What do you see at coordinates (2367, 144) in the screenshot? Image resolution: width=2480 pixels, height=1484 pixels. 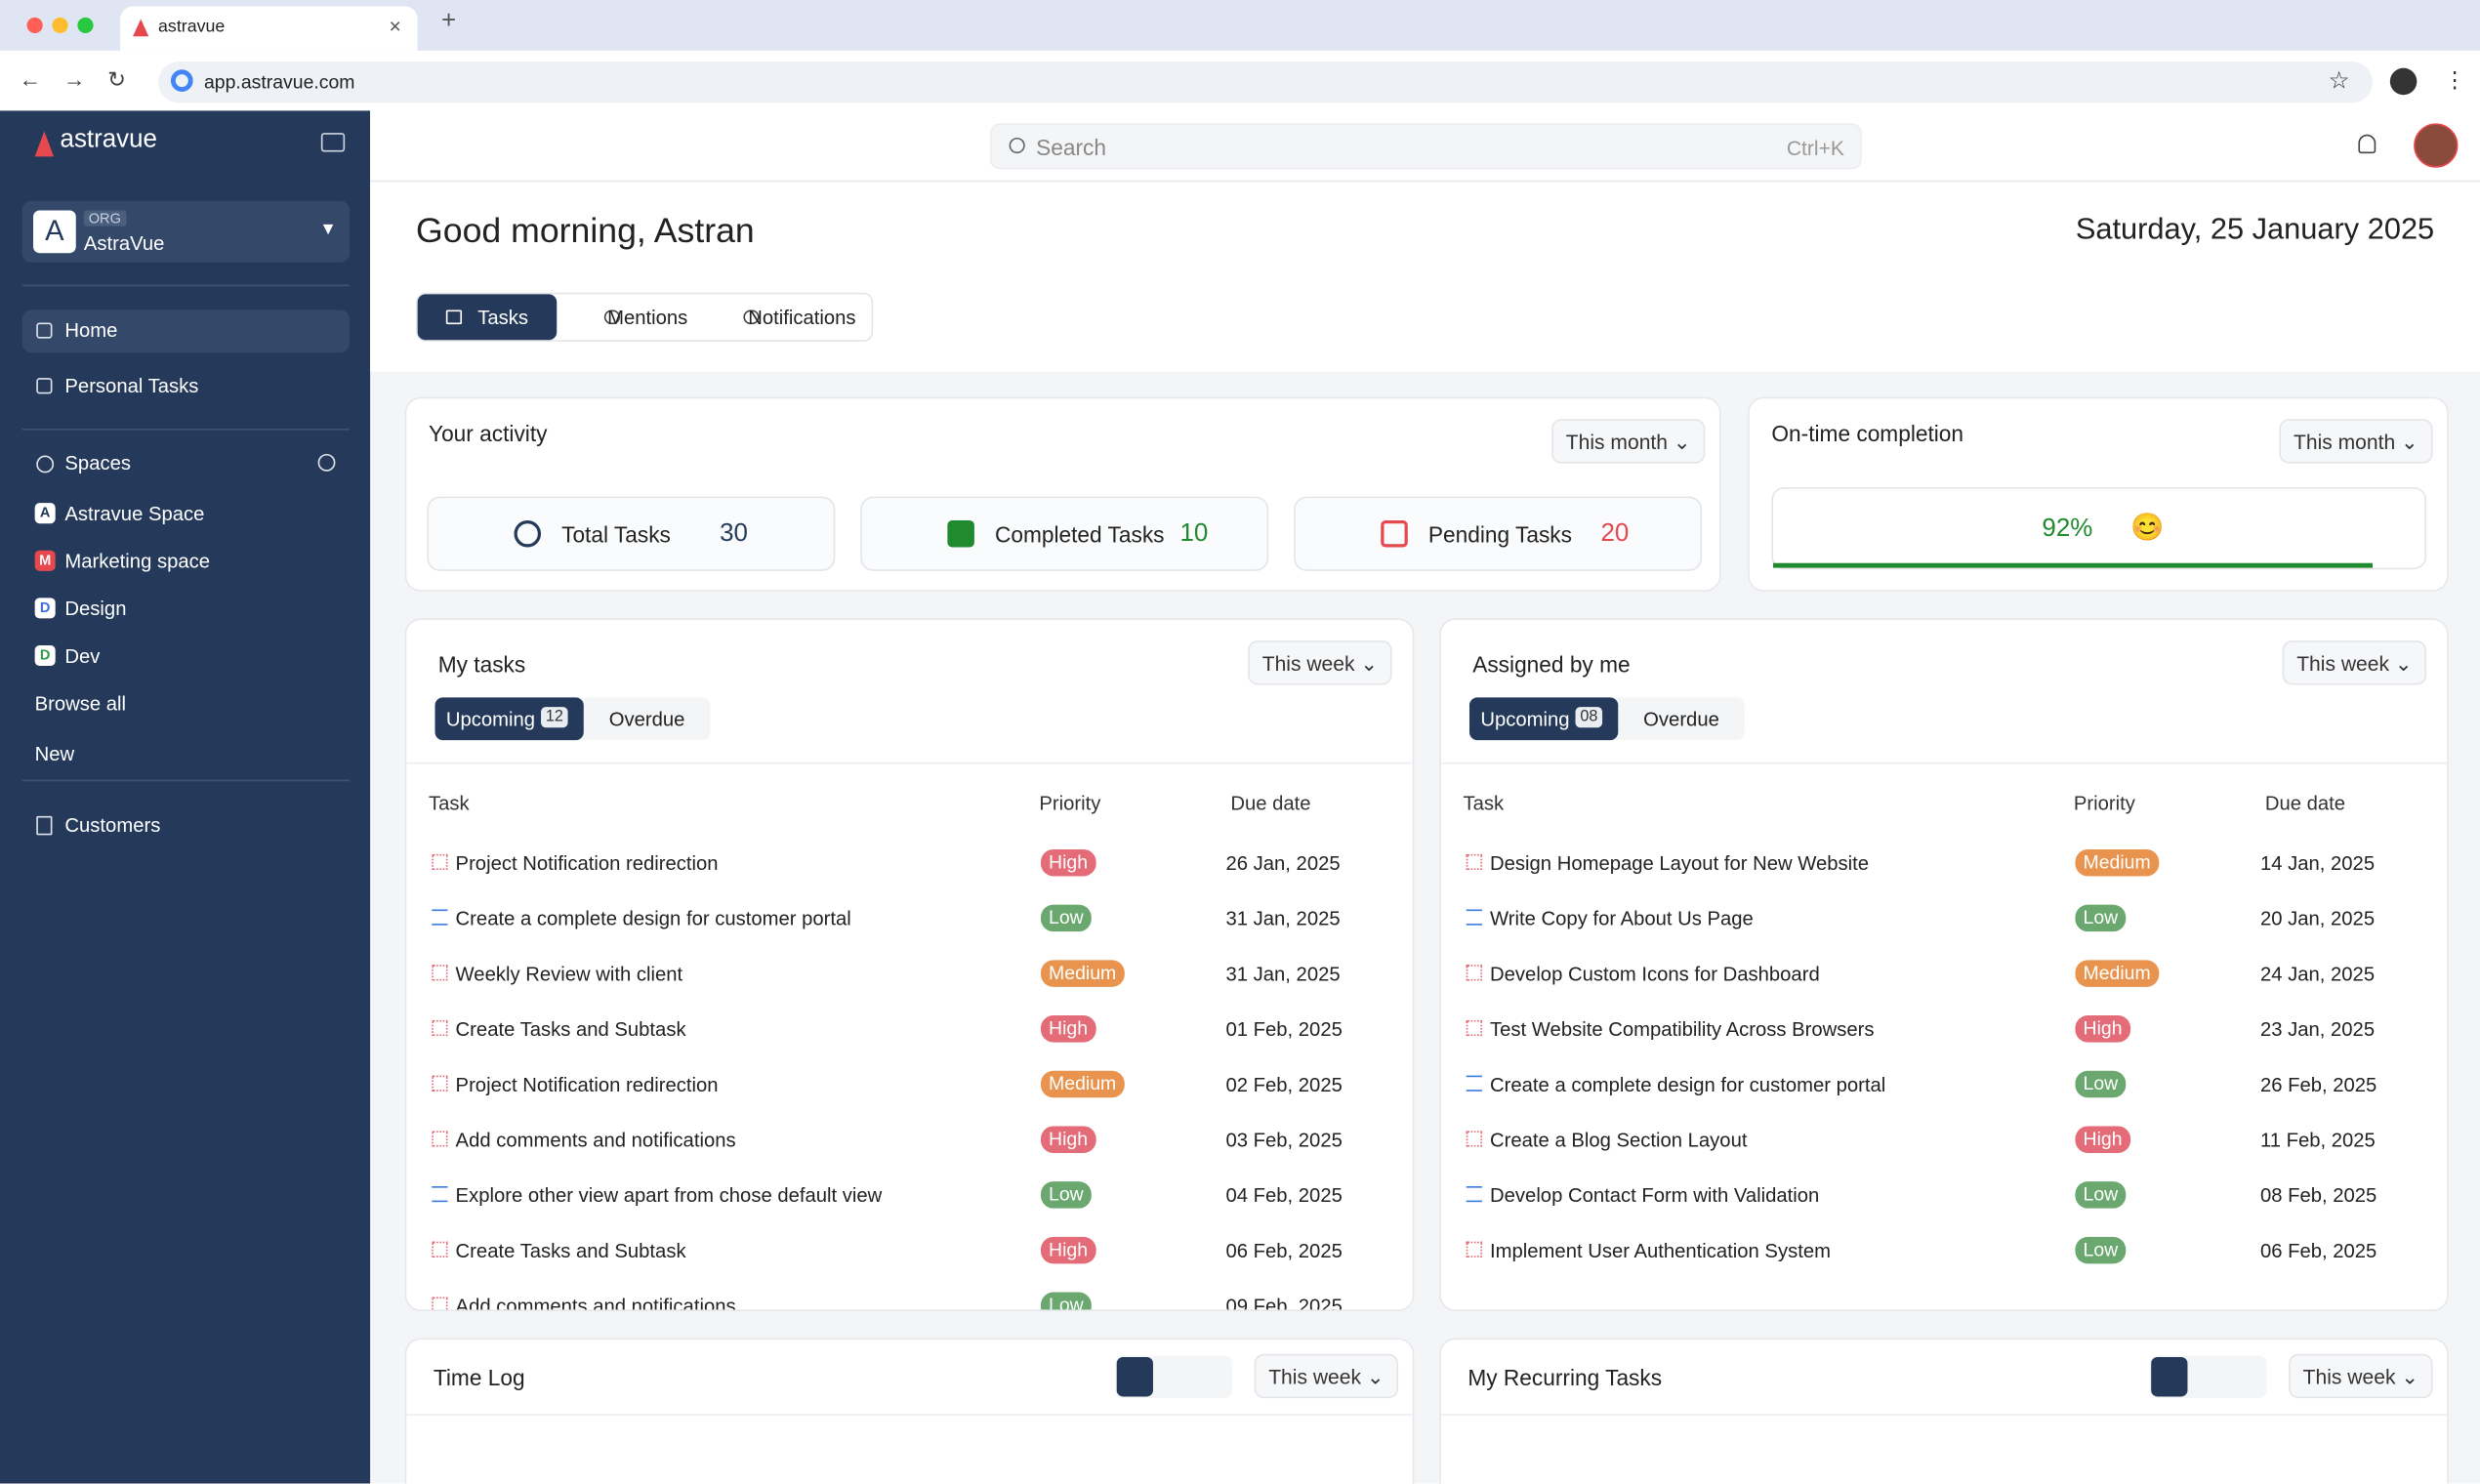 I see `bell` at bounding box center [2367, 144].